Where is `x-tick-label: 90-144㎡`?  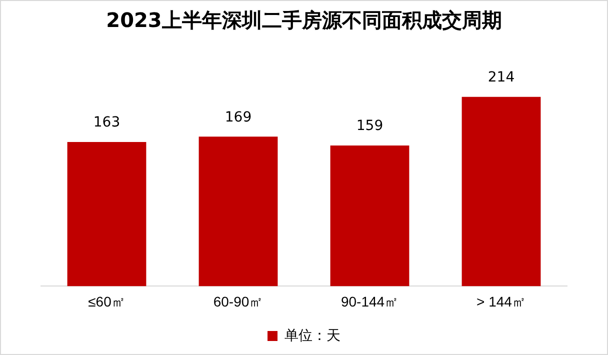
x-tick-label: 90-144㎡ is located at coordinates (369, 301).